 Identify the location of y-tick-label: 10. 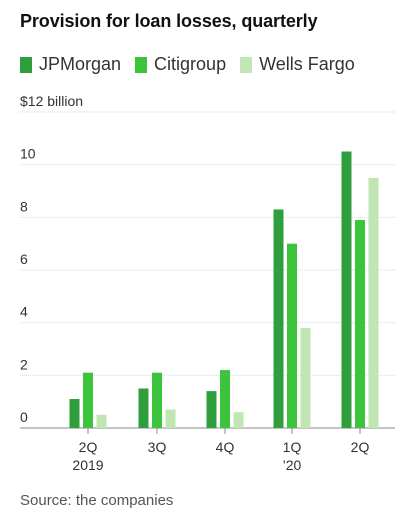
(28, 154).